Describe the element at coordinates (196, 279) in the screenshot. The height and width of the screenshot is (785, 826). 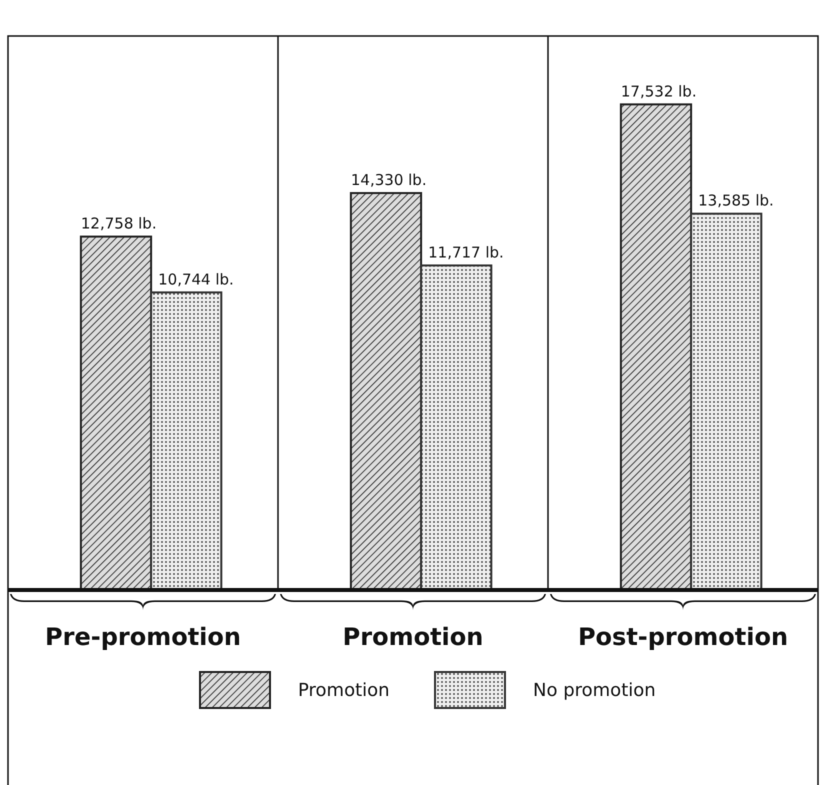
I see `data-label: 10,744 lb.` at that location.